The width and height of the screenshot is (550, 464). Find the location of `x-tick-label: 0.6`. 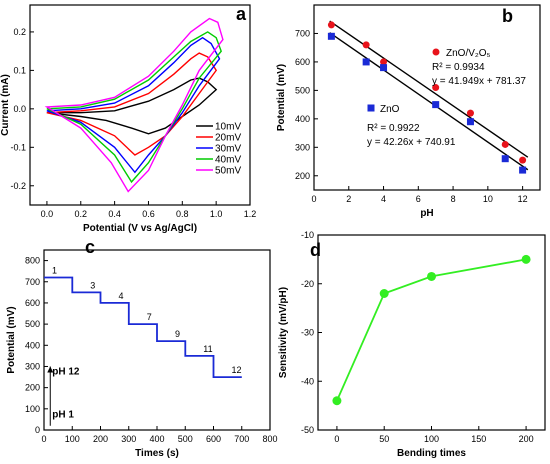

x-tick-label: 0.6 is located at coordinates (148, 214).